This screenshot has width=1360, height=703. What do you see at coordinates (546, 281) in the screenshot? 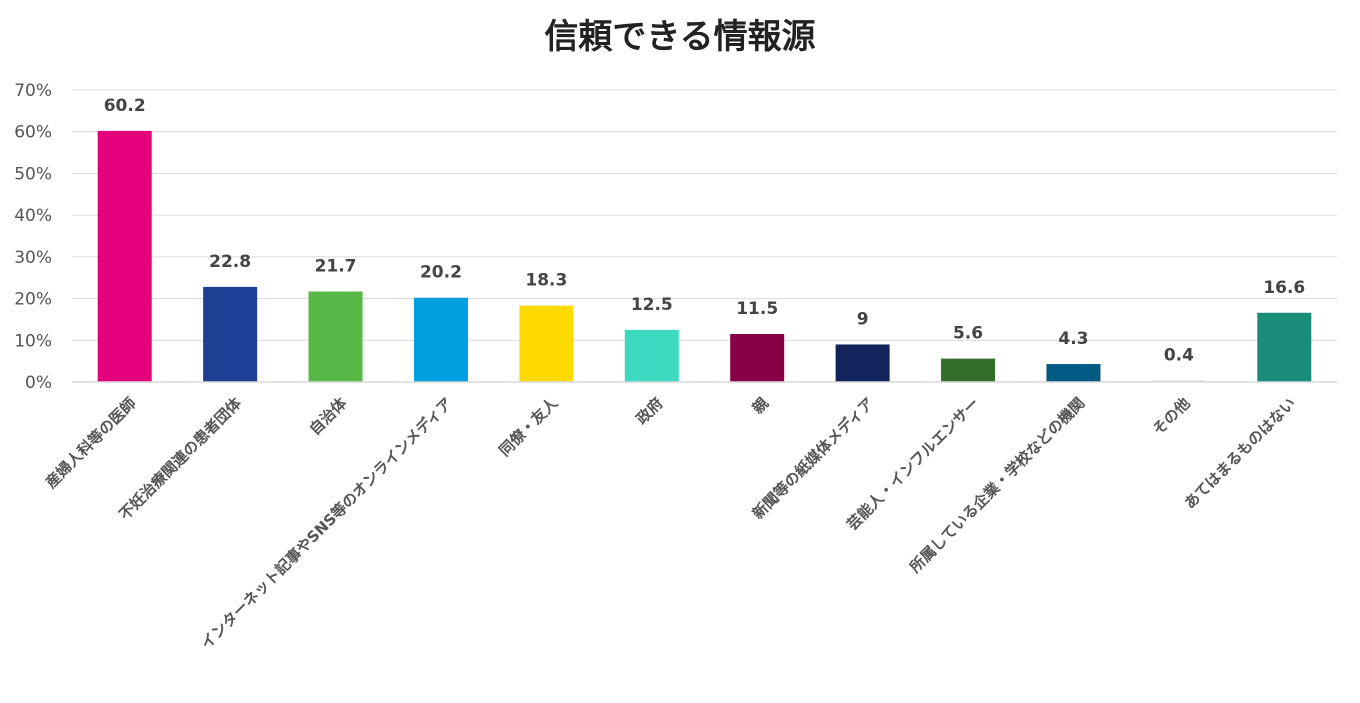
I see `data-label: 18.3` at bounding box center [546, 281].